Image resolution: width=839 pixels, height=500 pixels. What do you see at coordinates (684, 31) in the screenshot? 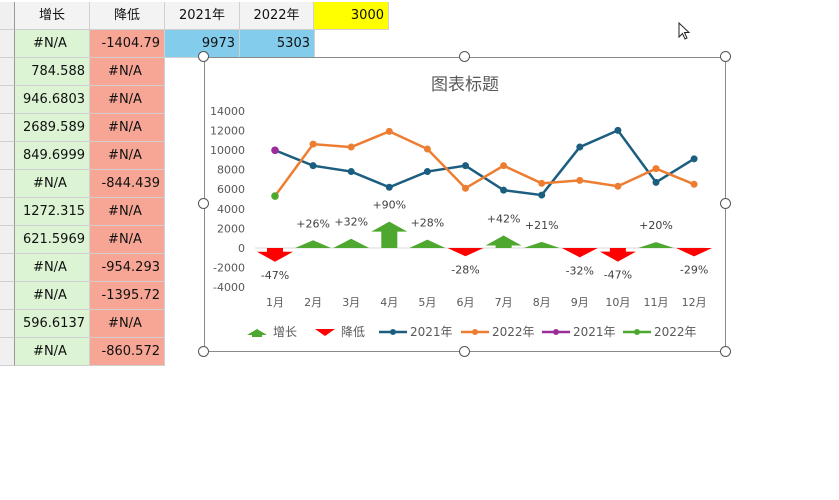
I see `mouse-cursor-icon` at bounding box center [684, 31].